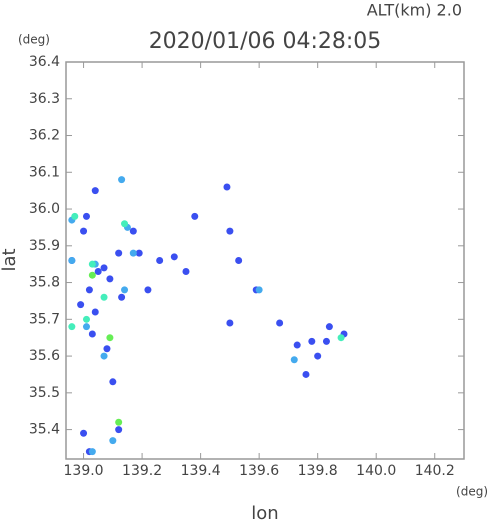 This screenshot has width=490, height=521. I want to click on y-tick-label: 35.9, so click(44, 246).